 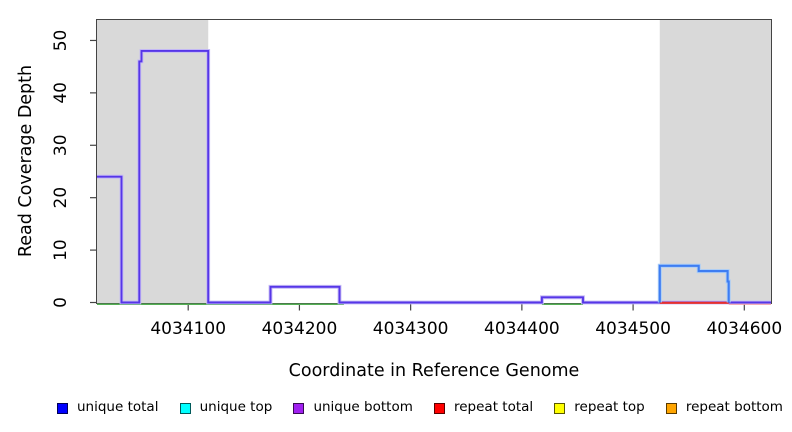 What do you see at coordinates (236, 407) in the screenshot?
I see `legend-label: unique top` at bounding box center [236, 407].